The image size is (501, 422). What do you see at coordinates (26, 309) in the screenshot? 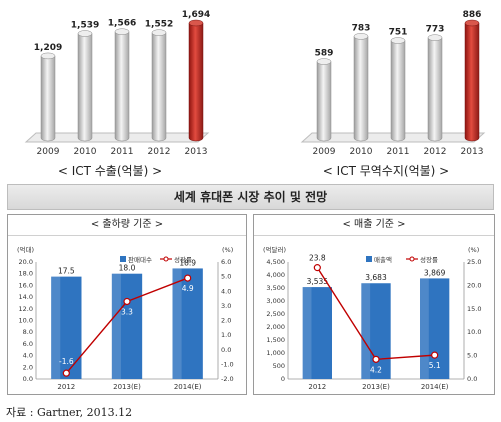
I see `y-tick-label-left: 12.0` at bounding box center [26, 309].